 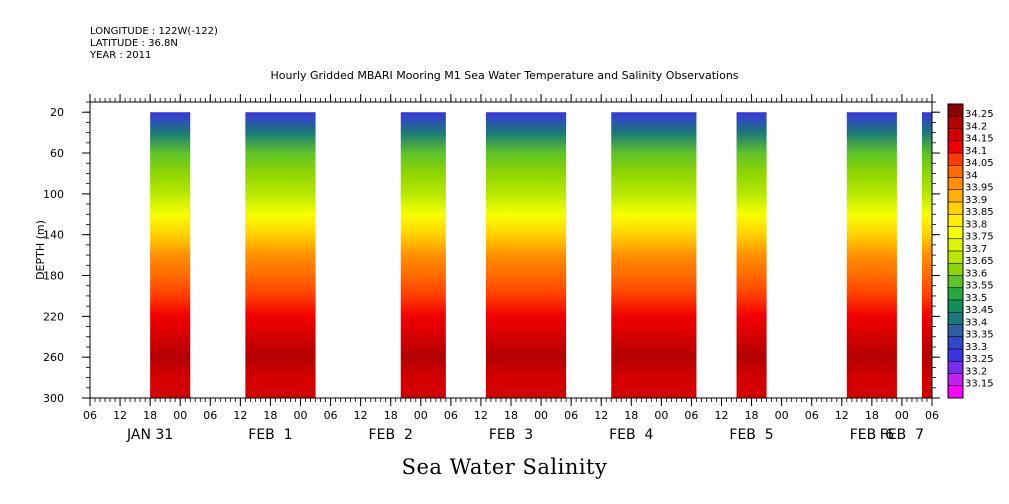 What do you see at coordinates (40, 250) in the screenshot?
I see `y-axis-label: DEPTH (m)` at bounding box center [40, 250].